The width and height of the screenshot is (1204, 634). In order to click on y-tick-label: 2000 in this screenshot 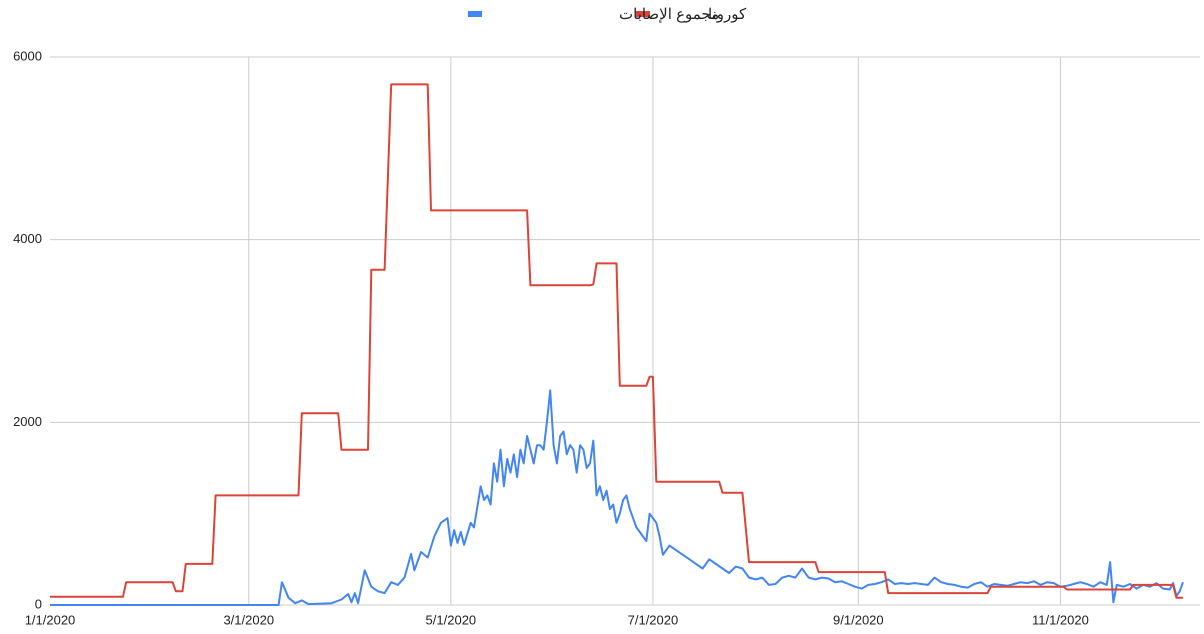, I will do `click(27, 421)`.